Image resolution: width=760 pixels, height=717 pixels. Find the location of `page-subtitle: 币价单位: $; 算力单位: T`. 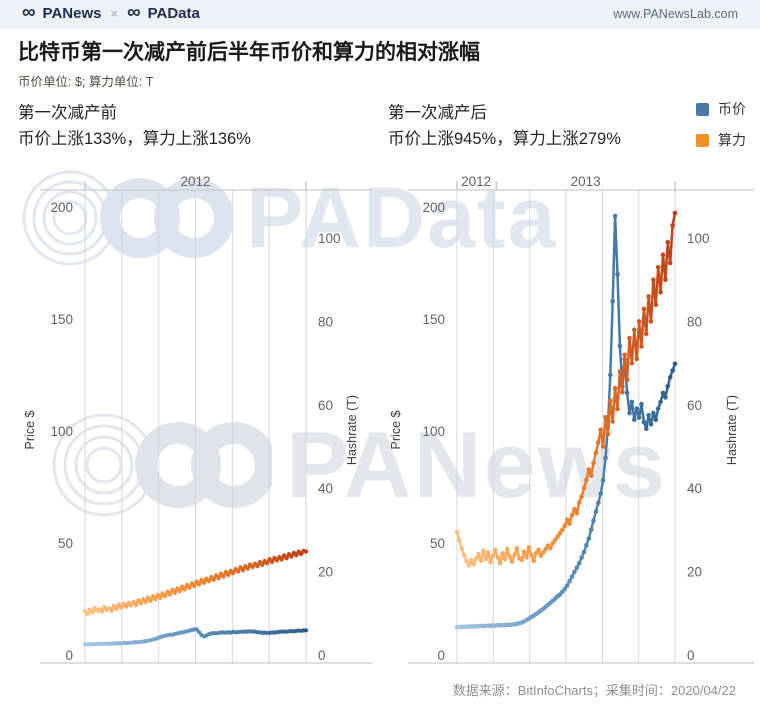

page-subtitle: 币价单位: $; 算力单位: T is located at coordinates (86, 82).